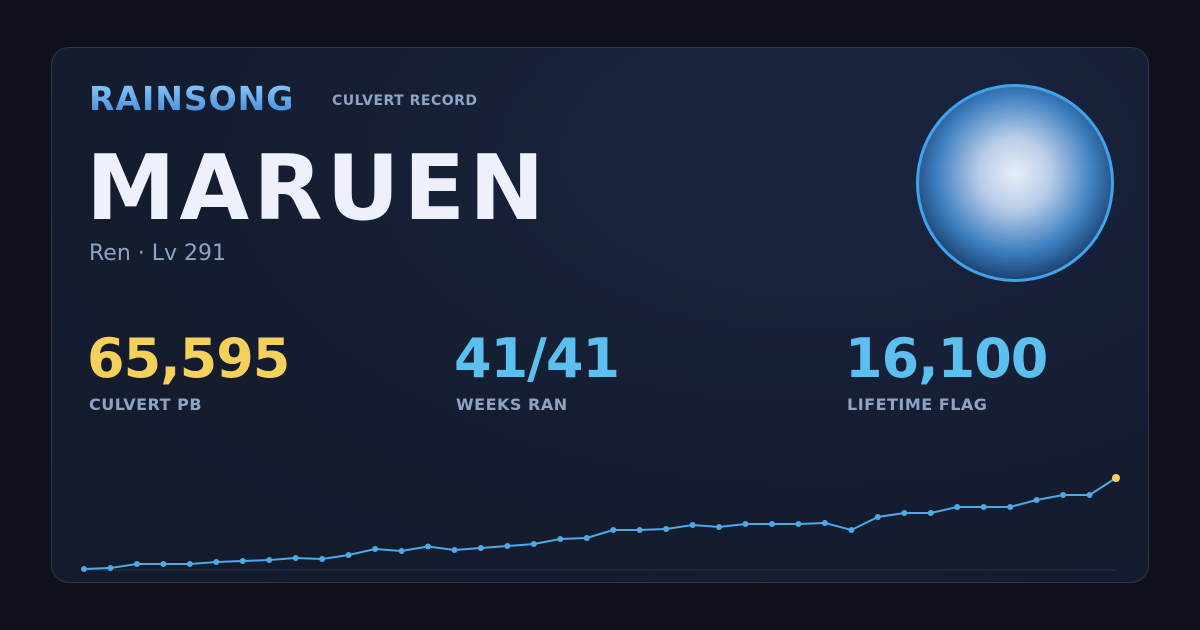 The width and height of the screenshot is (1200, 630). Describe the element at coordinates (158, 253) in the screenshot. I see `player-subtitle: Ren · Lv 291` at that location.